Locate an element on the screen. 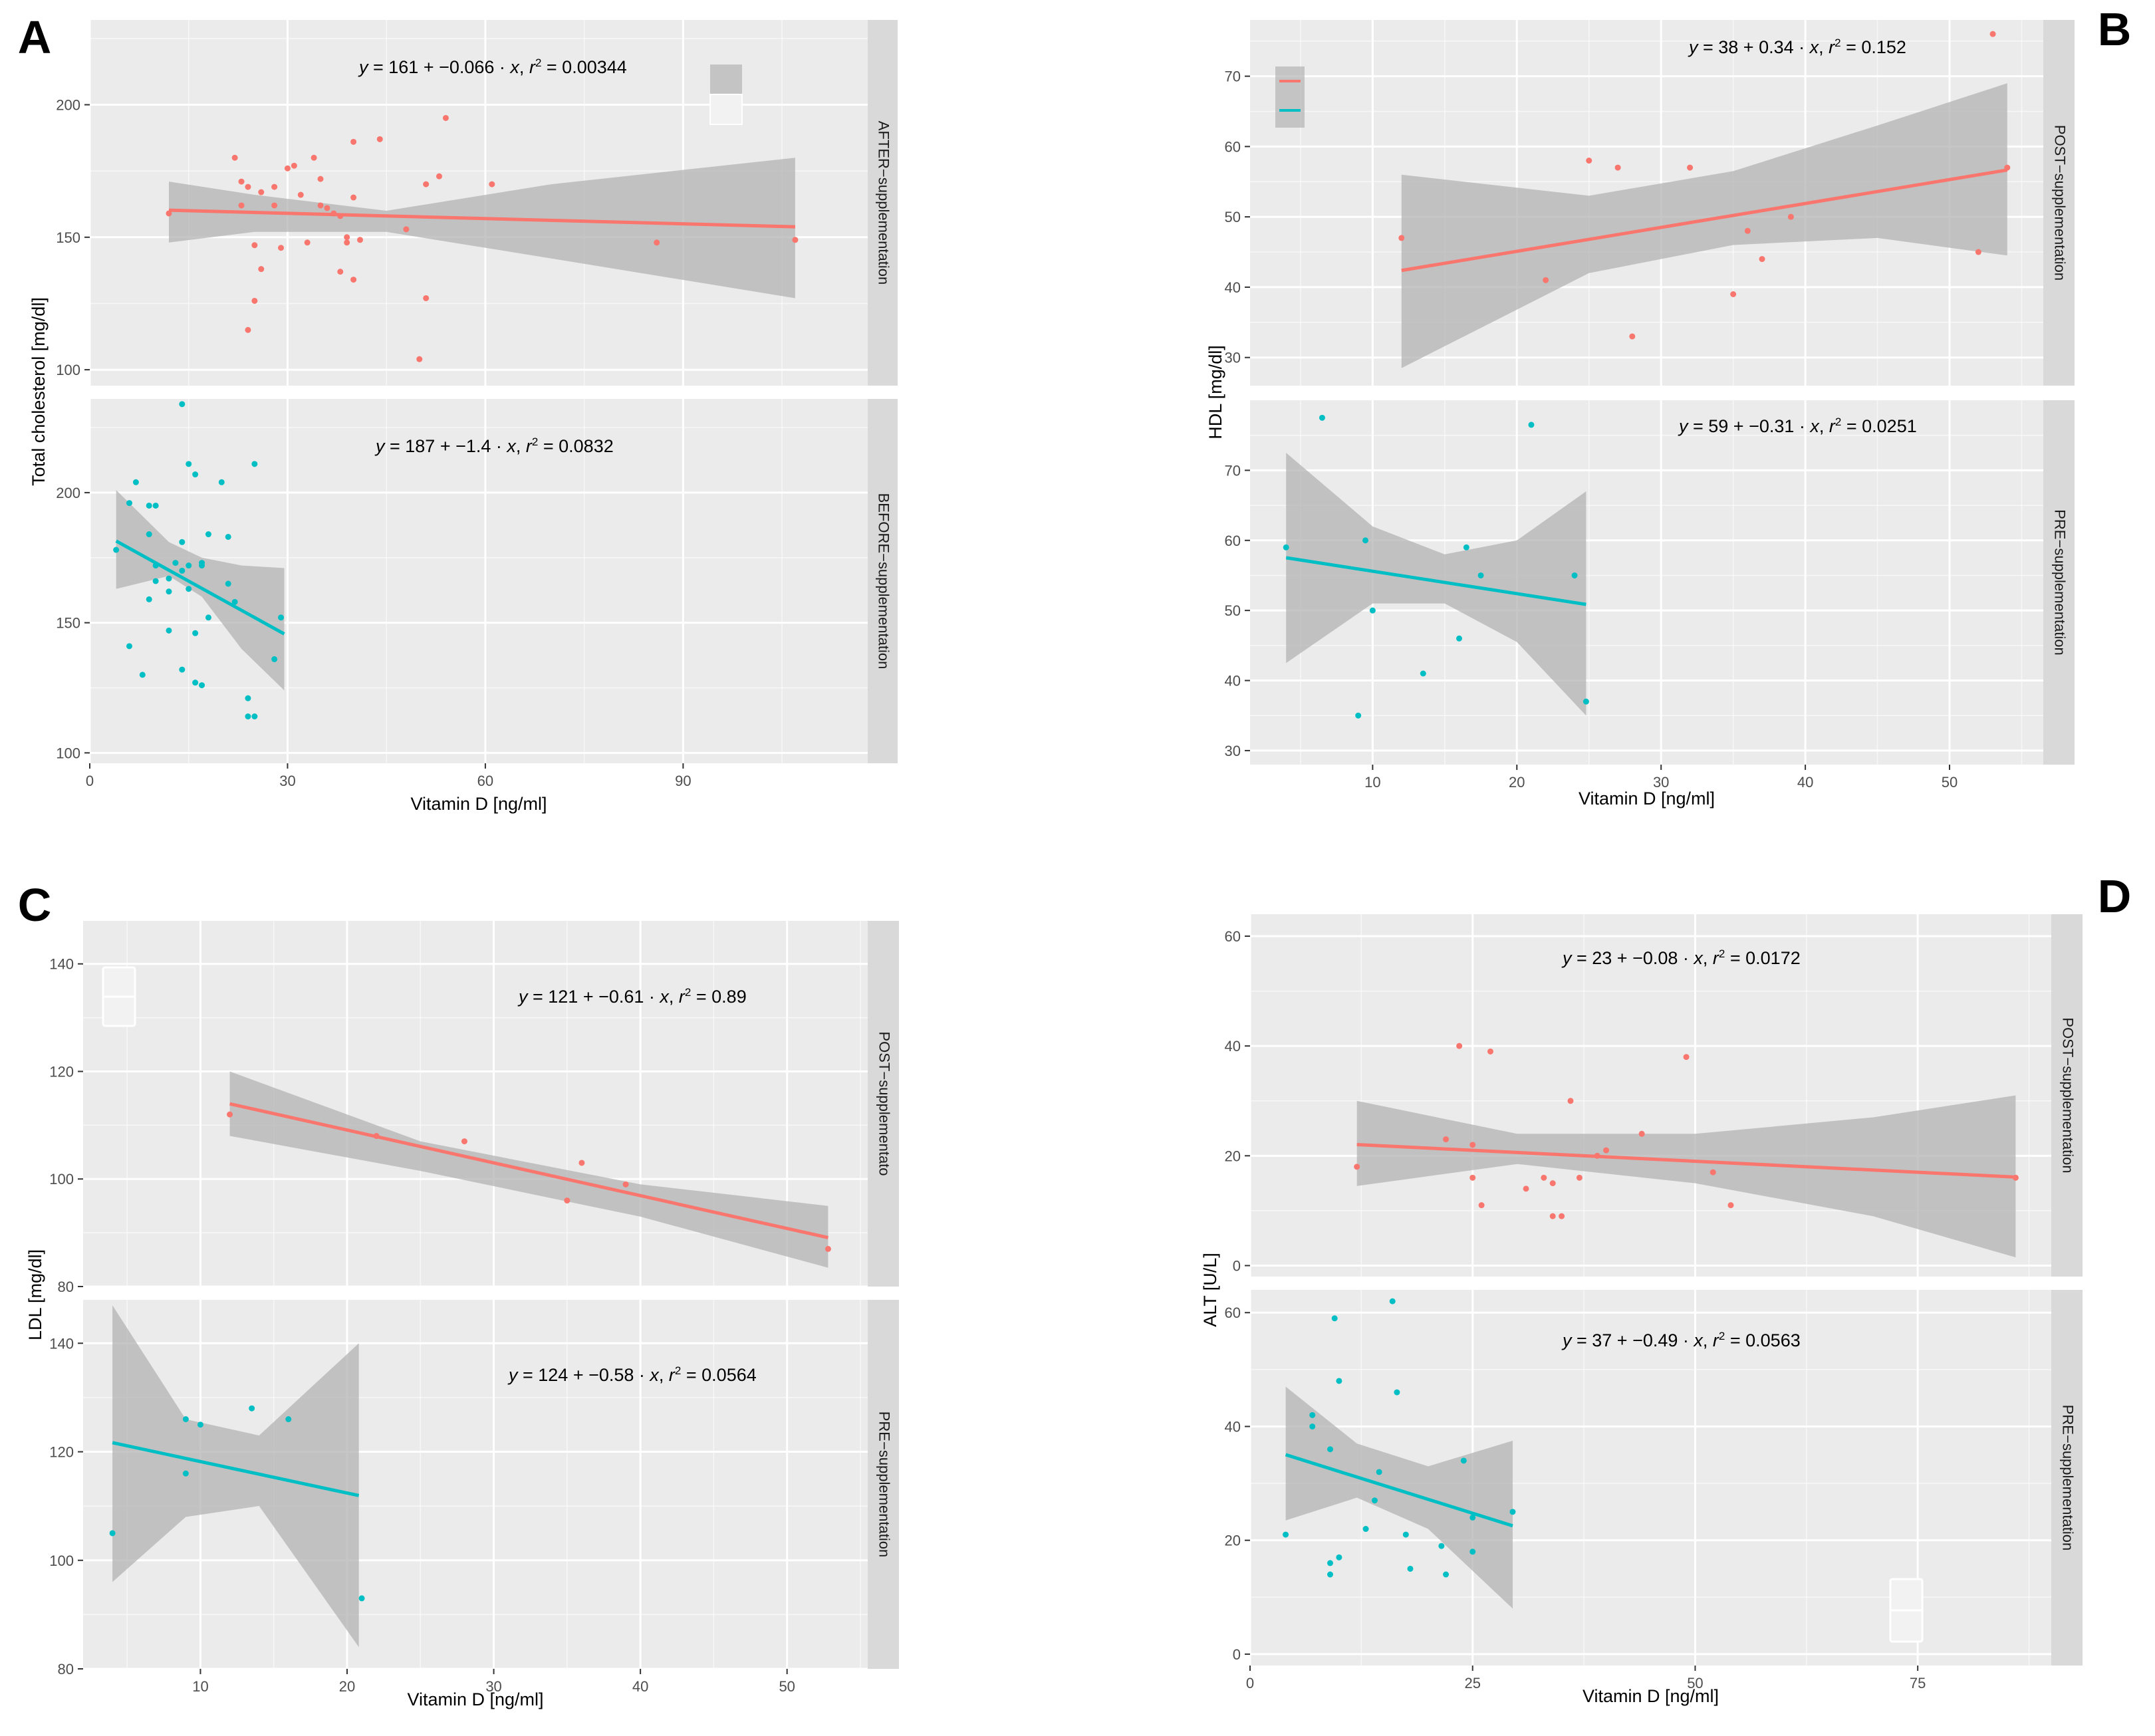 The height and width of the screenshot is (1736, 2155). panel-letter: D is located at coordinates (2115, 896).